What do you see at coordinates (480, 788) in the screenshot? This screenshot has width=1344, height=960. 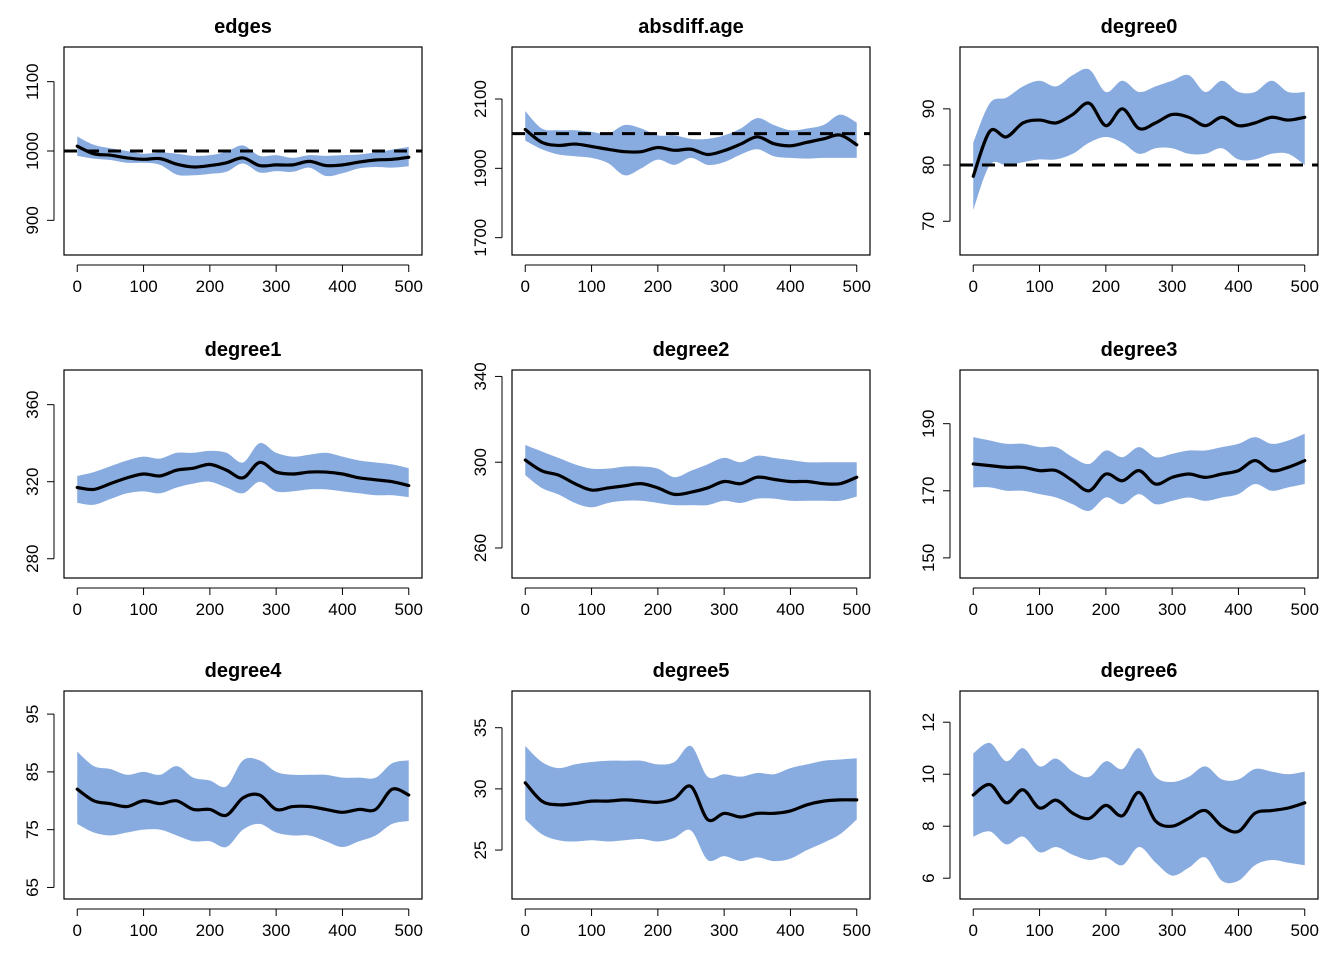 I see `y-tick-label: 30` at bounding box center [480, 788].